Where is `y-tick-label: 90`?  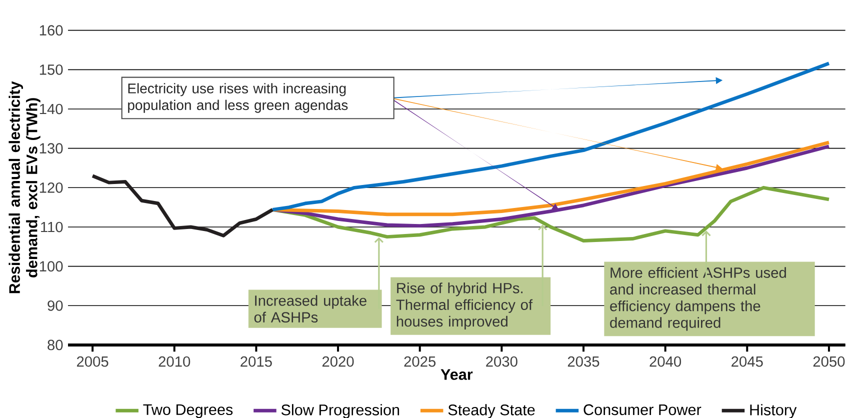
y-tick-label: 90 is located at coordinates (55, 305).